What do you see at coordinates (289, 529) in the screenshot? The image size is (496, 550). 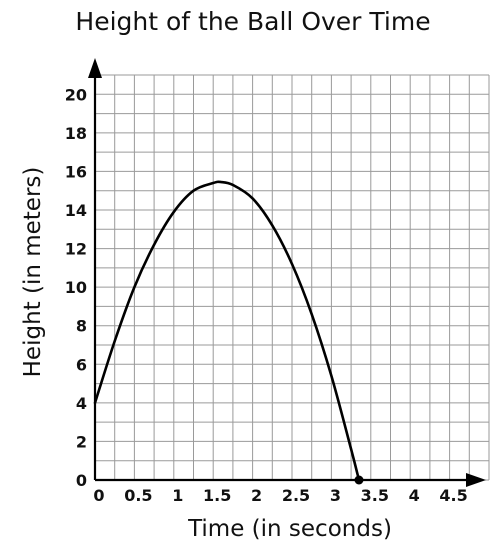 I see `x-axis-title: Time (in seconds)` at bounding box center [289, 529].